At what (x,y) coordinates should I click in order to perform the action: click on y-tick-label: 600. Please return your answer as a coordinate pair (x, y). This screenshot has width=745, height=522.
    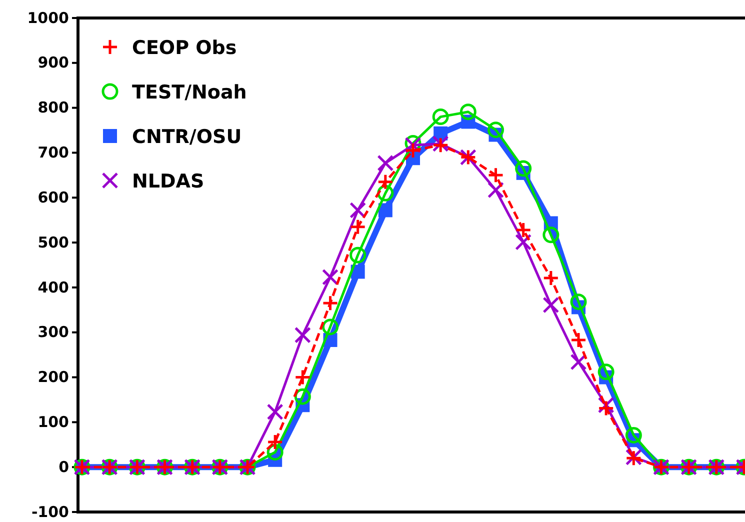
    Looking at the image, I should click on (53, 197).